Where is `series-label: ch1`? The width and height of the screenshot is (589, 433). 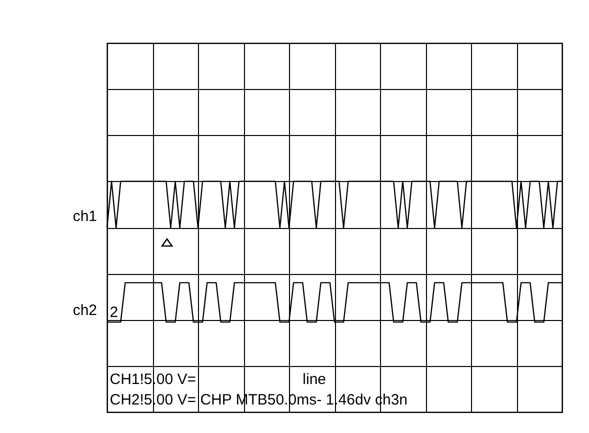 series-label: ch1 is located at coordinates (84, 216).